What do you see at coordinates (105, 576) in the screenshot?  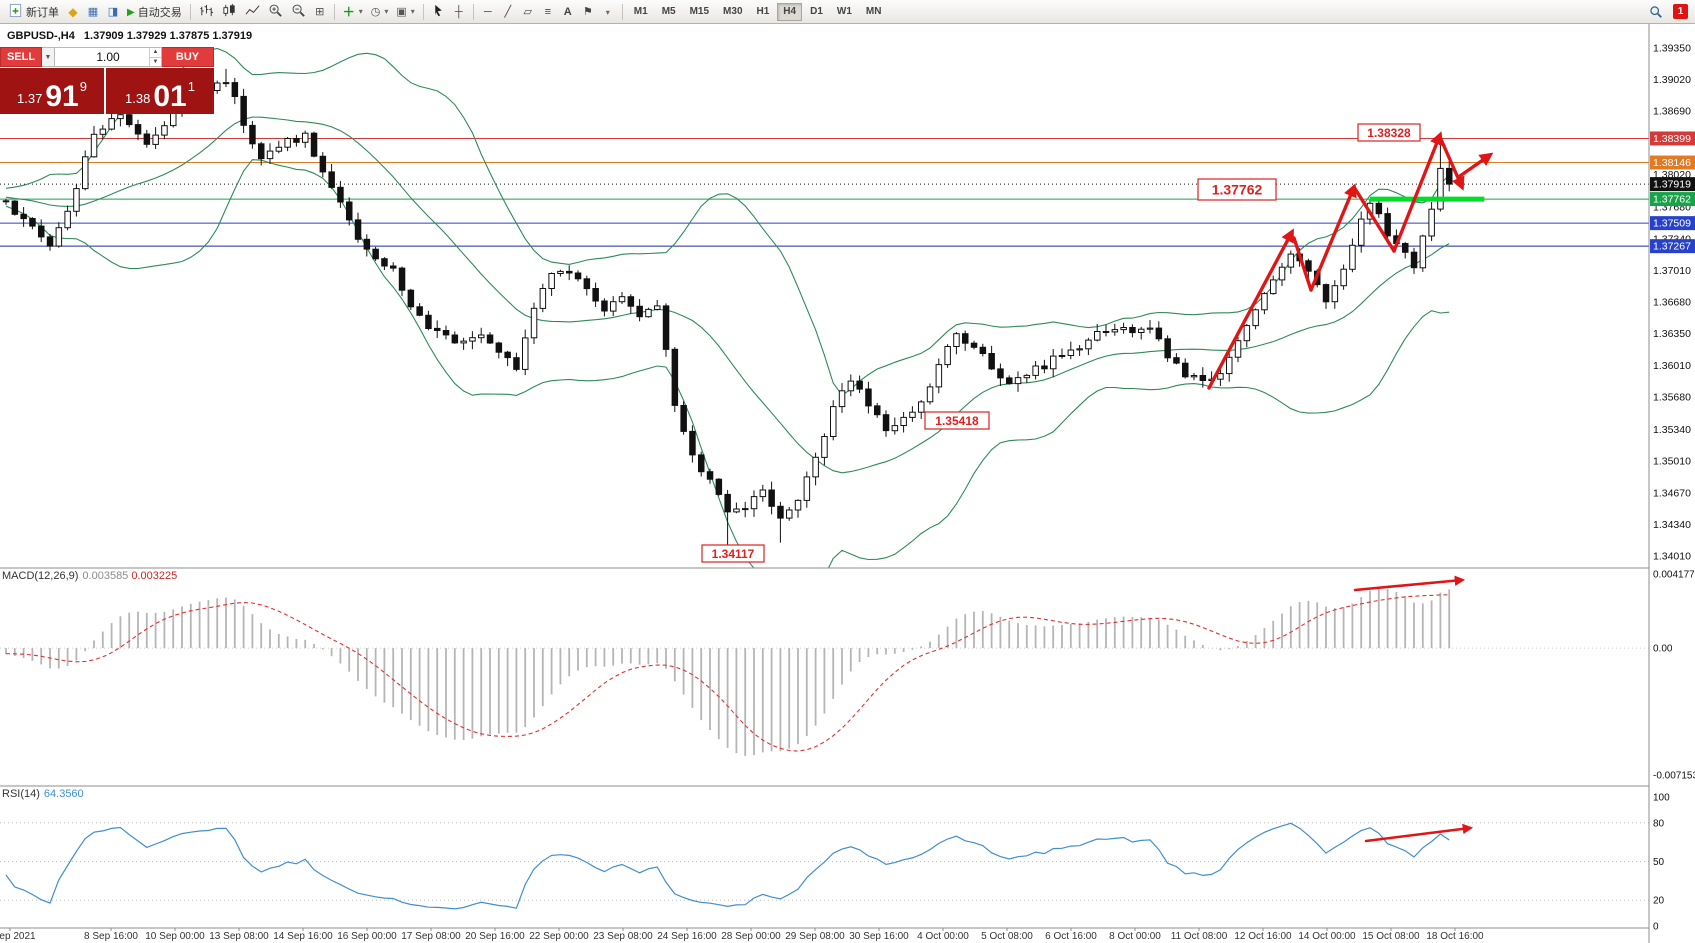 I see `macd-main-value: 0.003585` at bounding box center [105, 576].